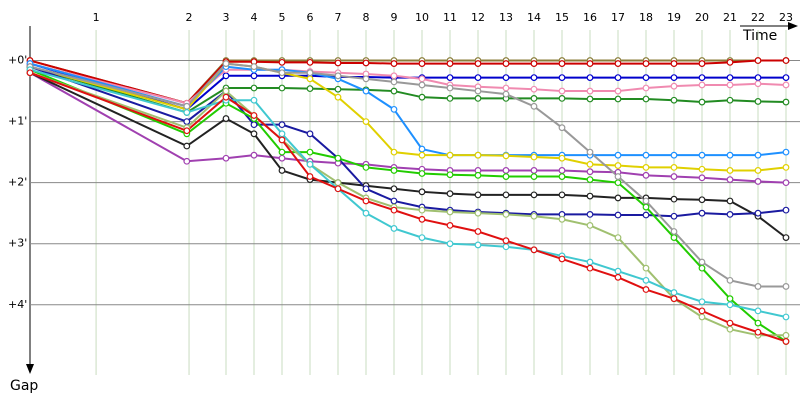 The width and height of the screenshot is (800, 404). Describe the element at coordinates (590, 17) in the screenshot. I see `x-tick-label: 16` at that location.